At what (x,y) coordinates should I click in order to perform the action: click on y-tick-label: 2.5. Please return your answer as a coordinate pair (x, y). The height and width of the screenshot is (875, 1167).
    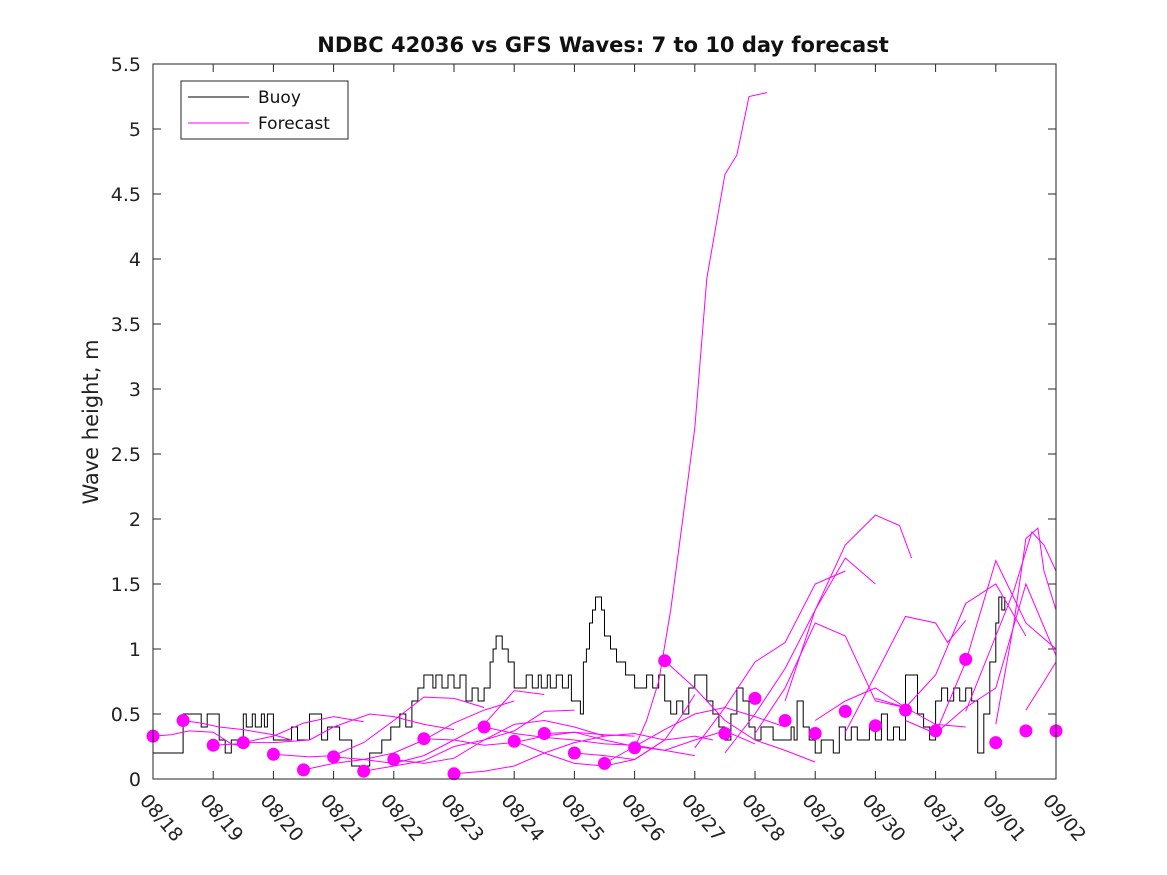
    Looking at the image, I should click on (126, 455).